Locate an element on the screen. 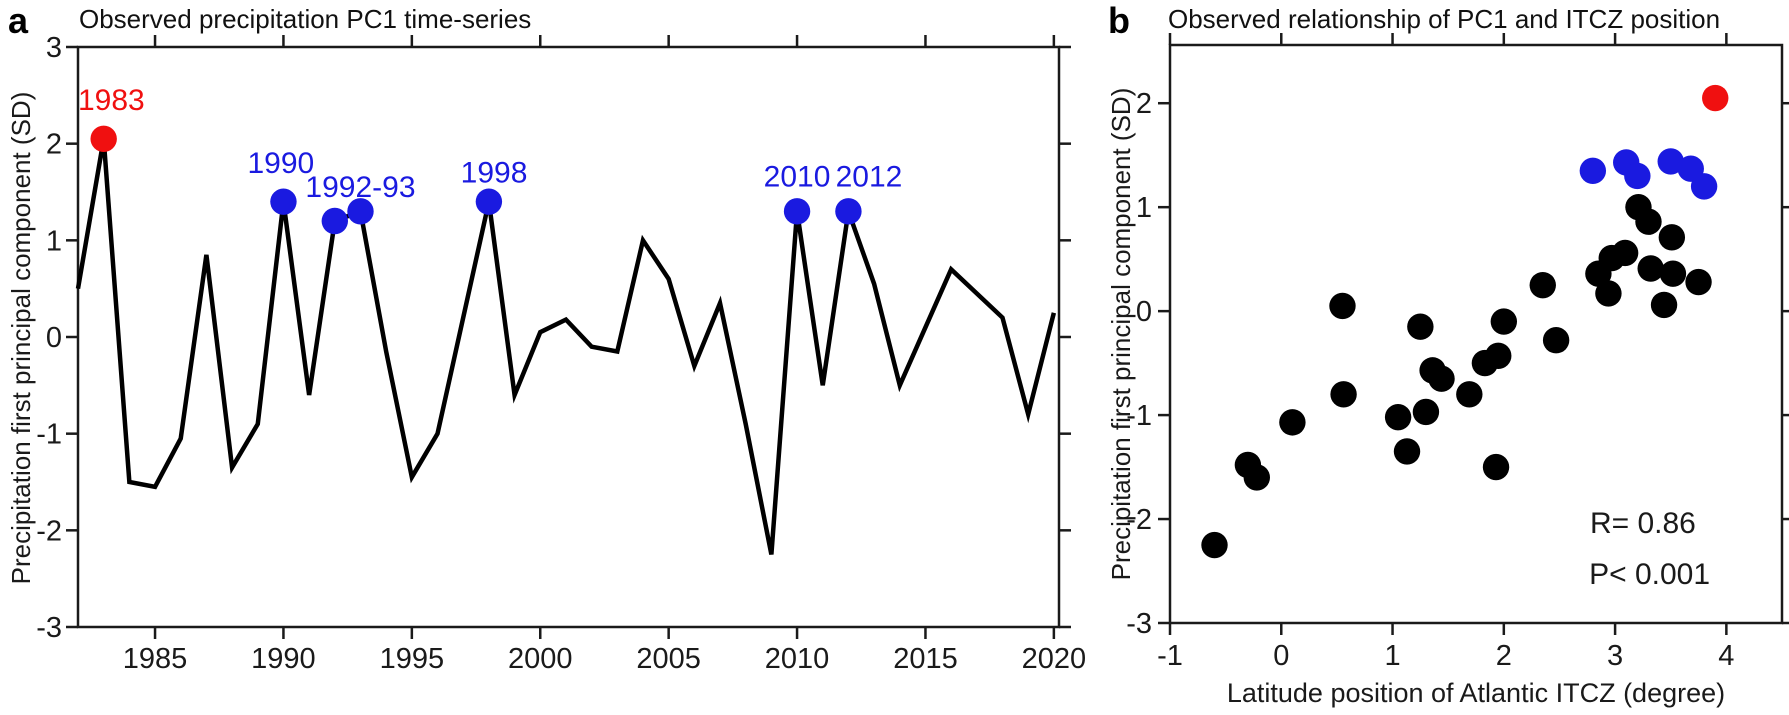 The height and width of the screenshot is (715, 1789). highlight-dot-2010 is located at coordinates (797, 211).